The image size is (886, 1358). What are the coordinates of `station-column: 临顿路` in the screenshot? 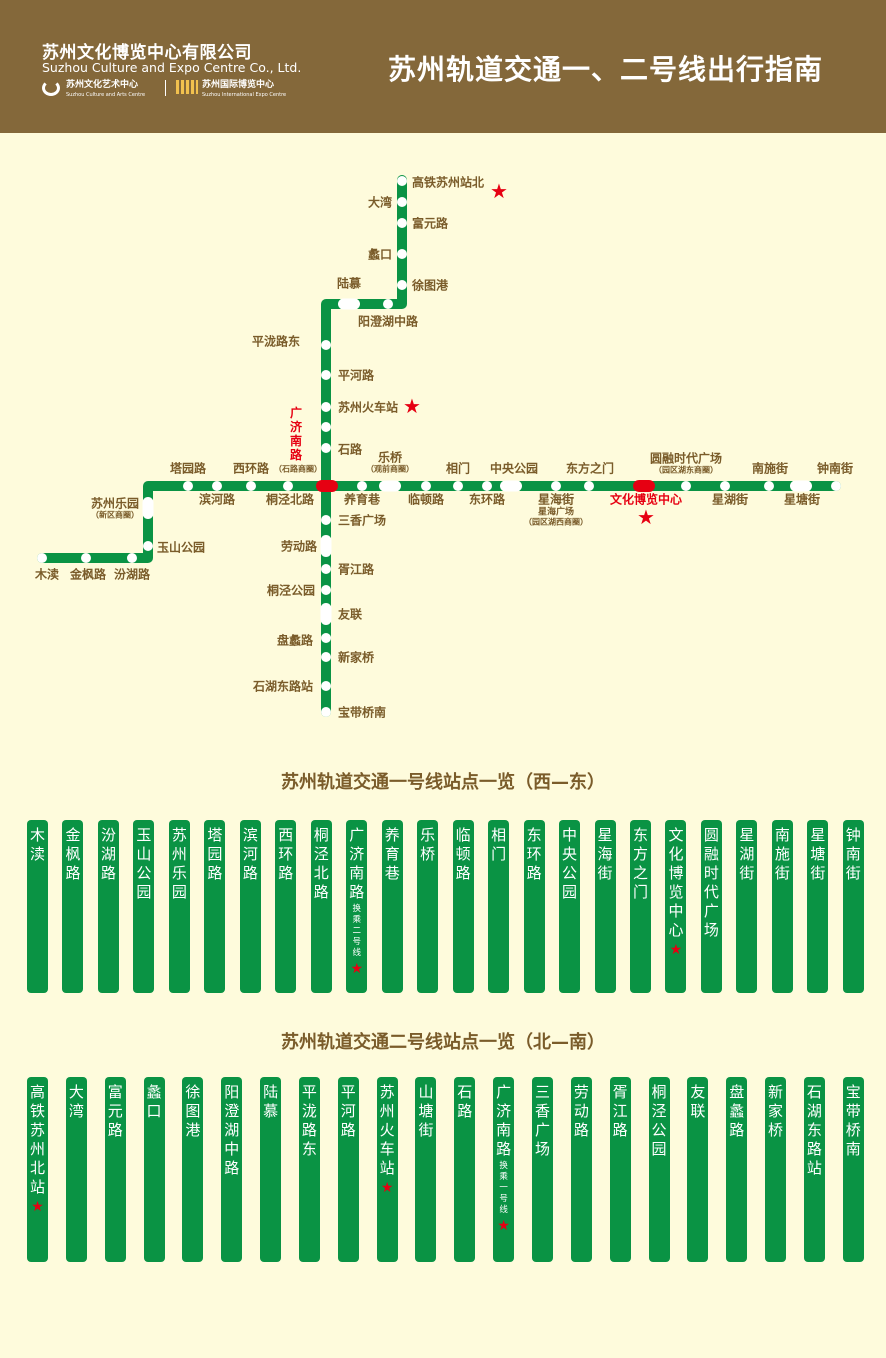 It's located at (463, 906).